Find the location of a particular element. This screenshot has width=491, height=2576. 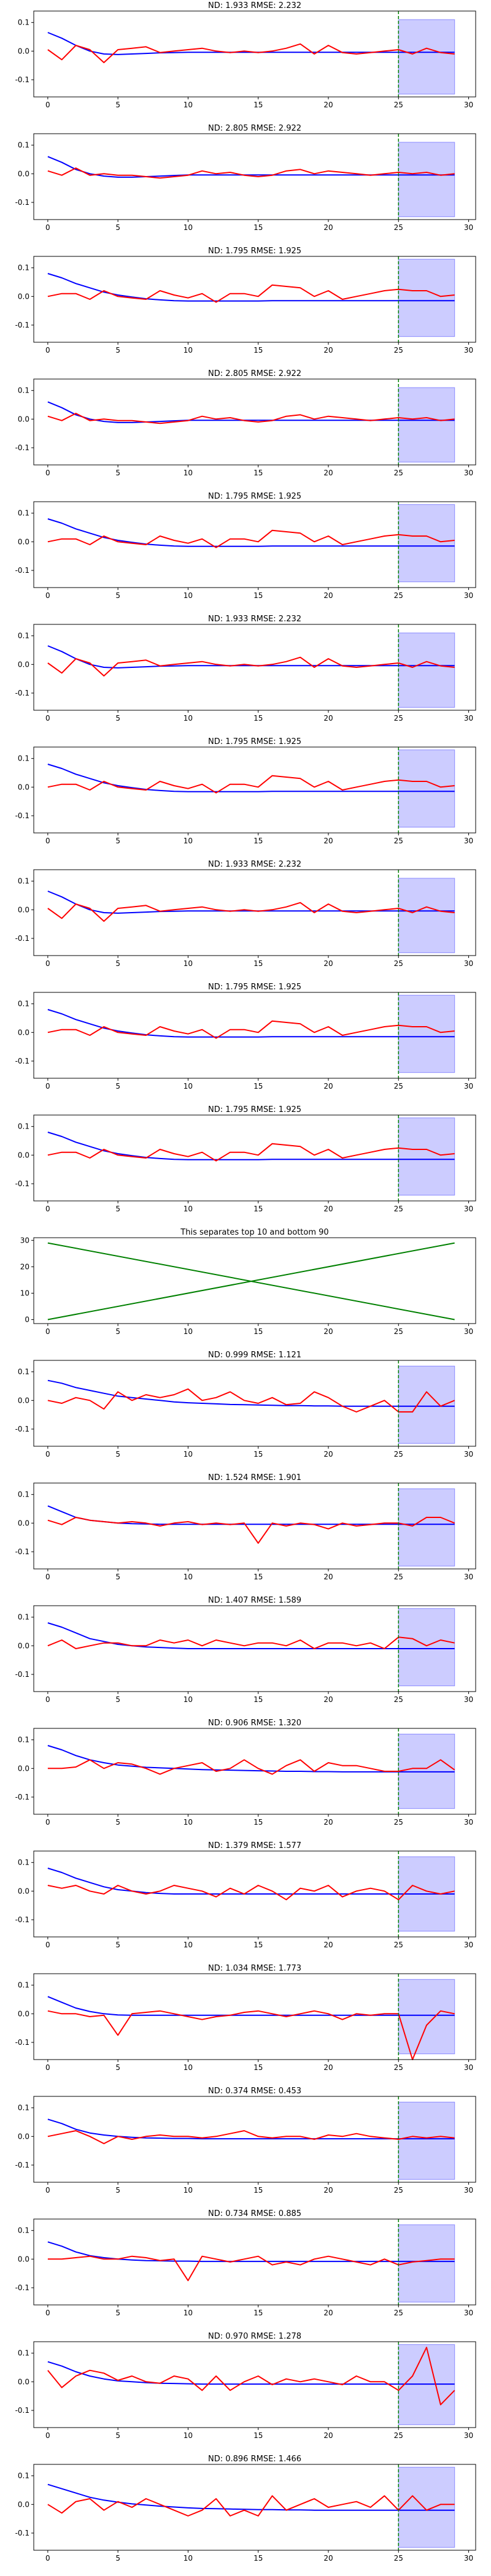

y-tick-label: 0 is located at coordinates (27, 1320).